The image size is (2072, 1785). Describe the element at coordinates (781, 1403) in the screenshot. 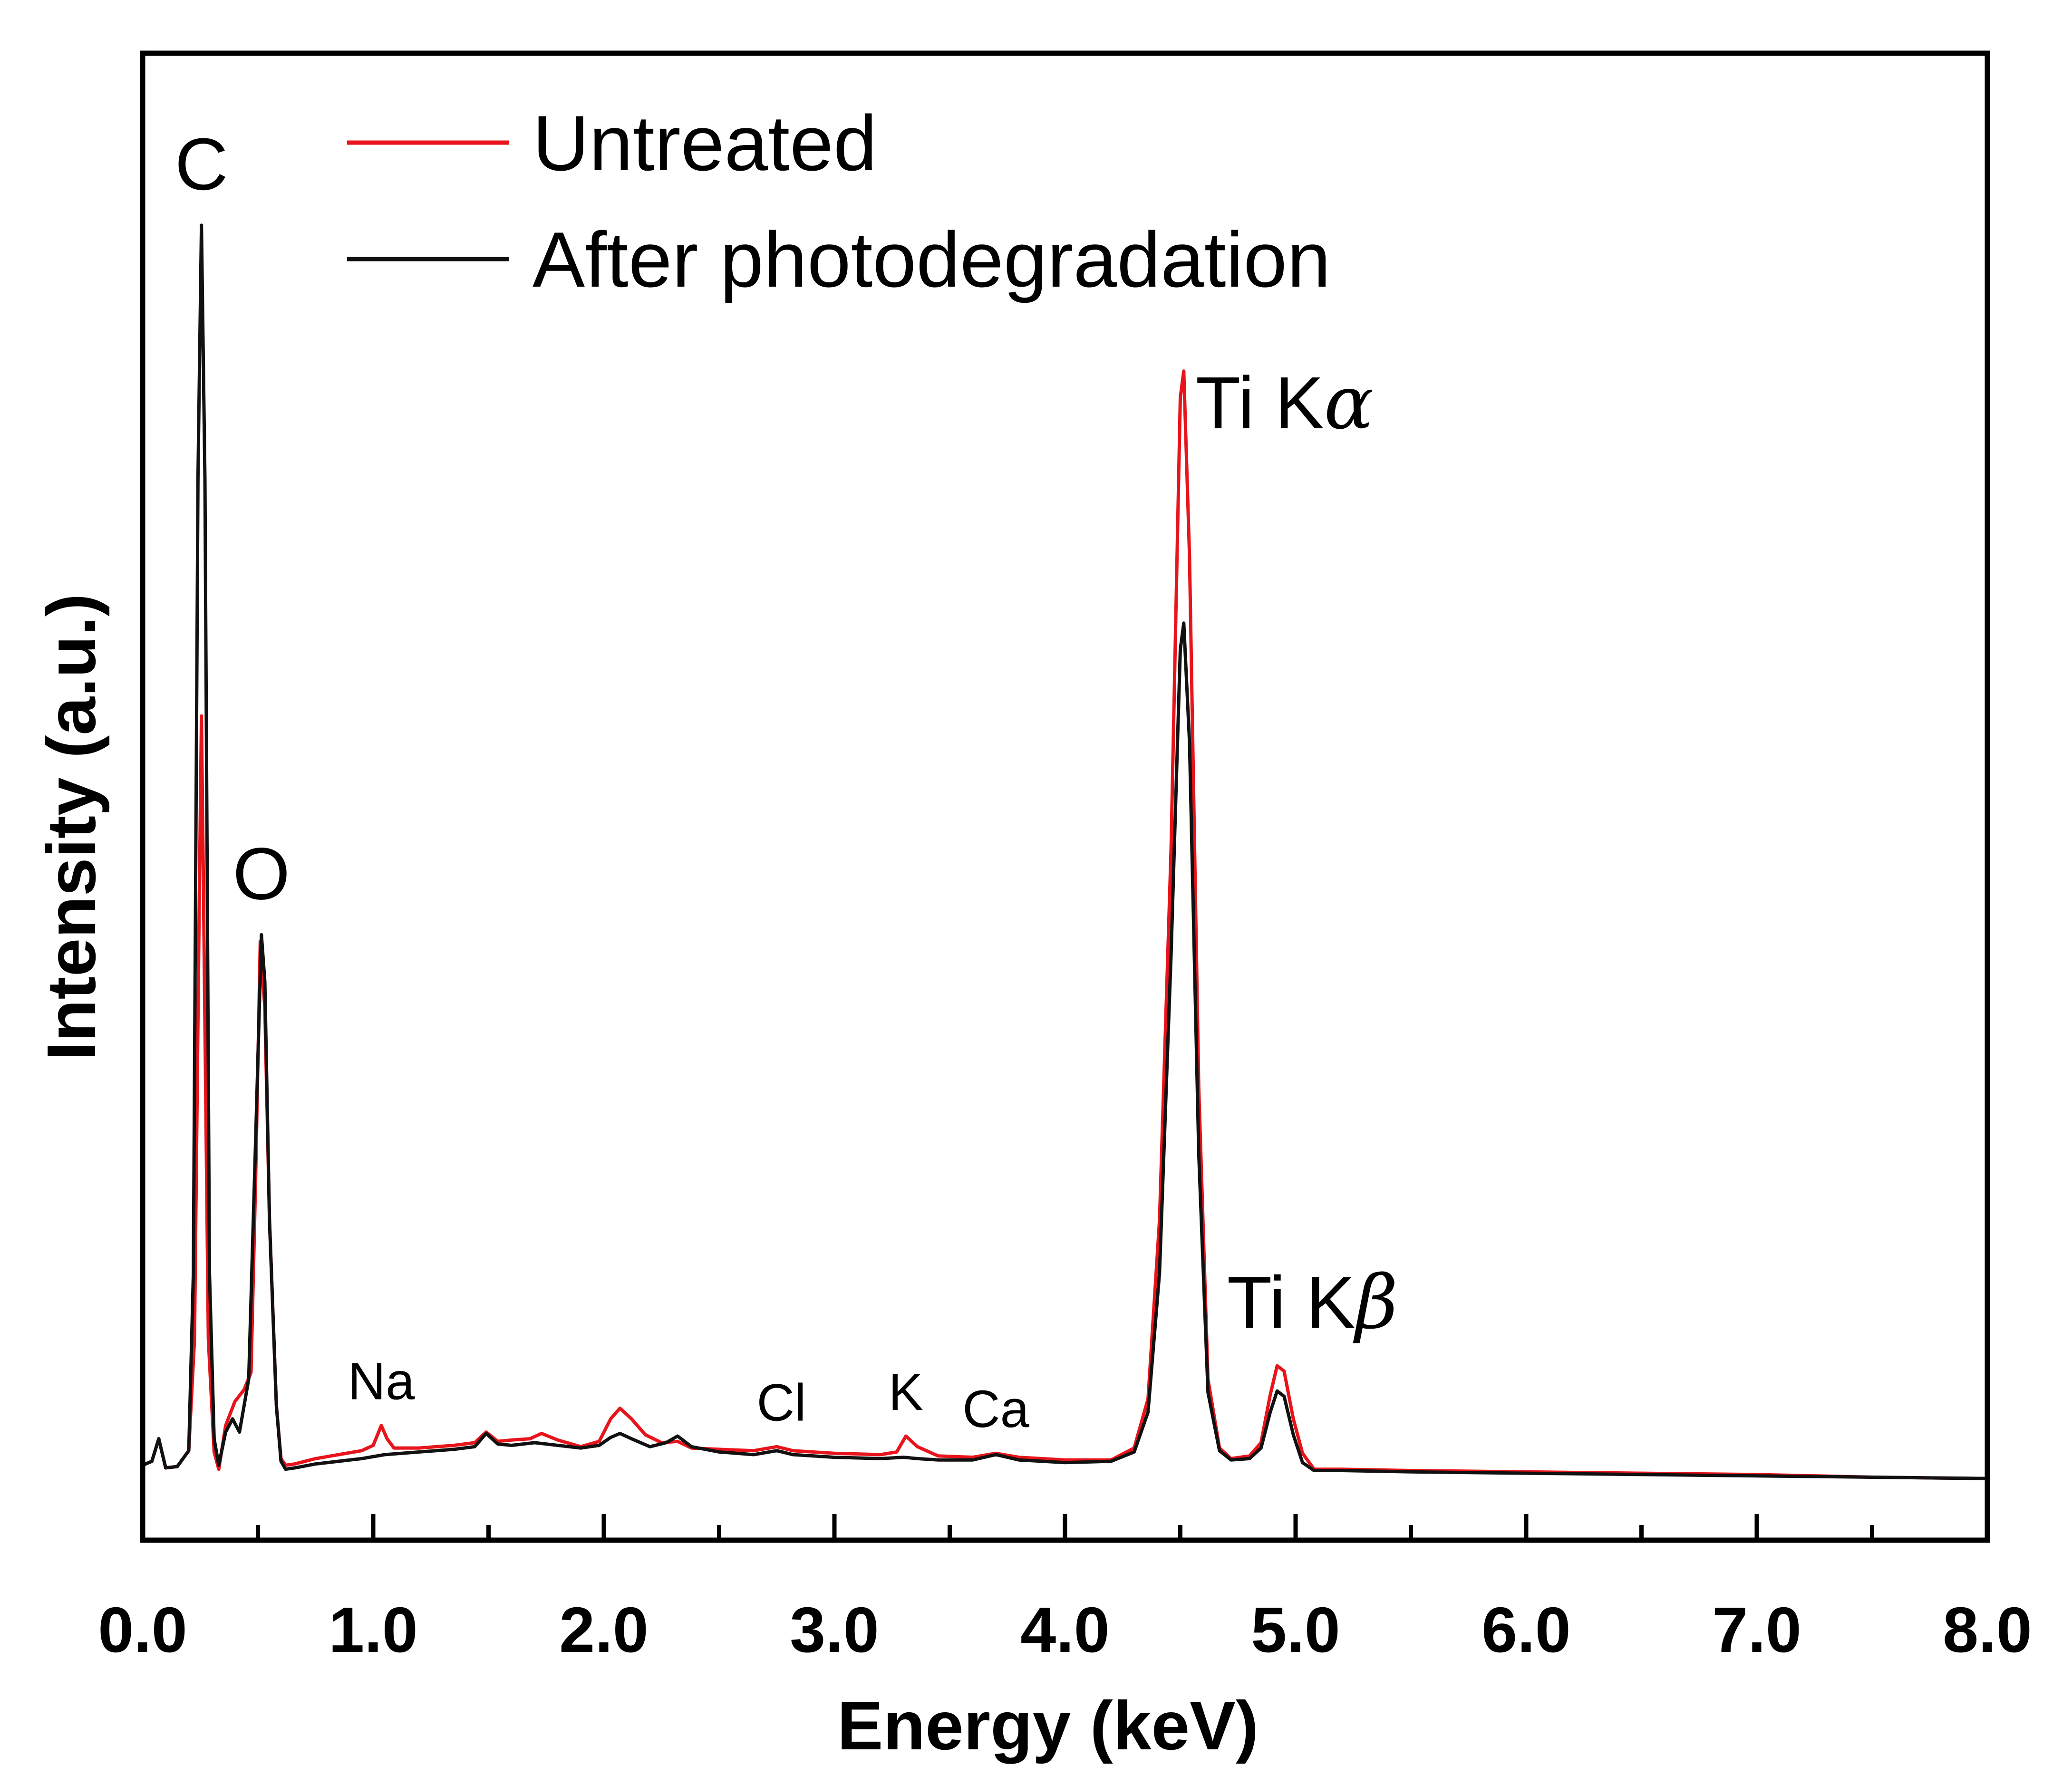

I see `peak-label-cl: Cl` at that location.